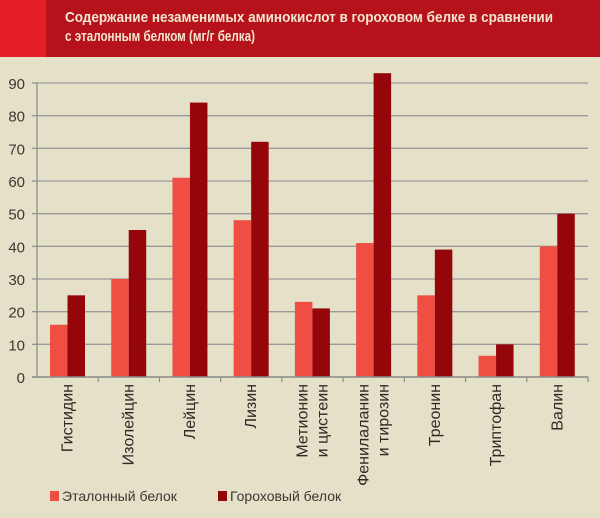 This screenshot has height=518, width=600. What do you see at coordinates (16, 117) in the screenshot?
I see `y-tick-label: 80` at bounding box center [16, 117].